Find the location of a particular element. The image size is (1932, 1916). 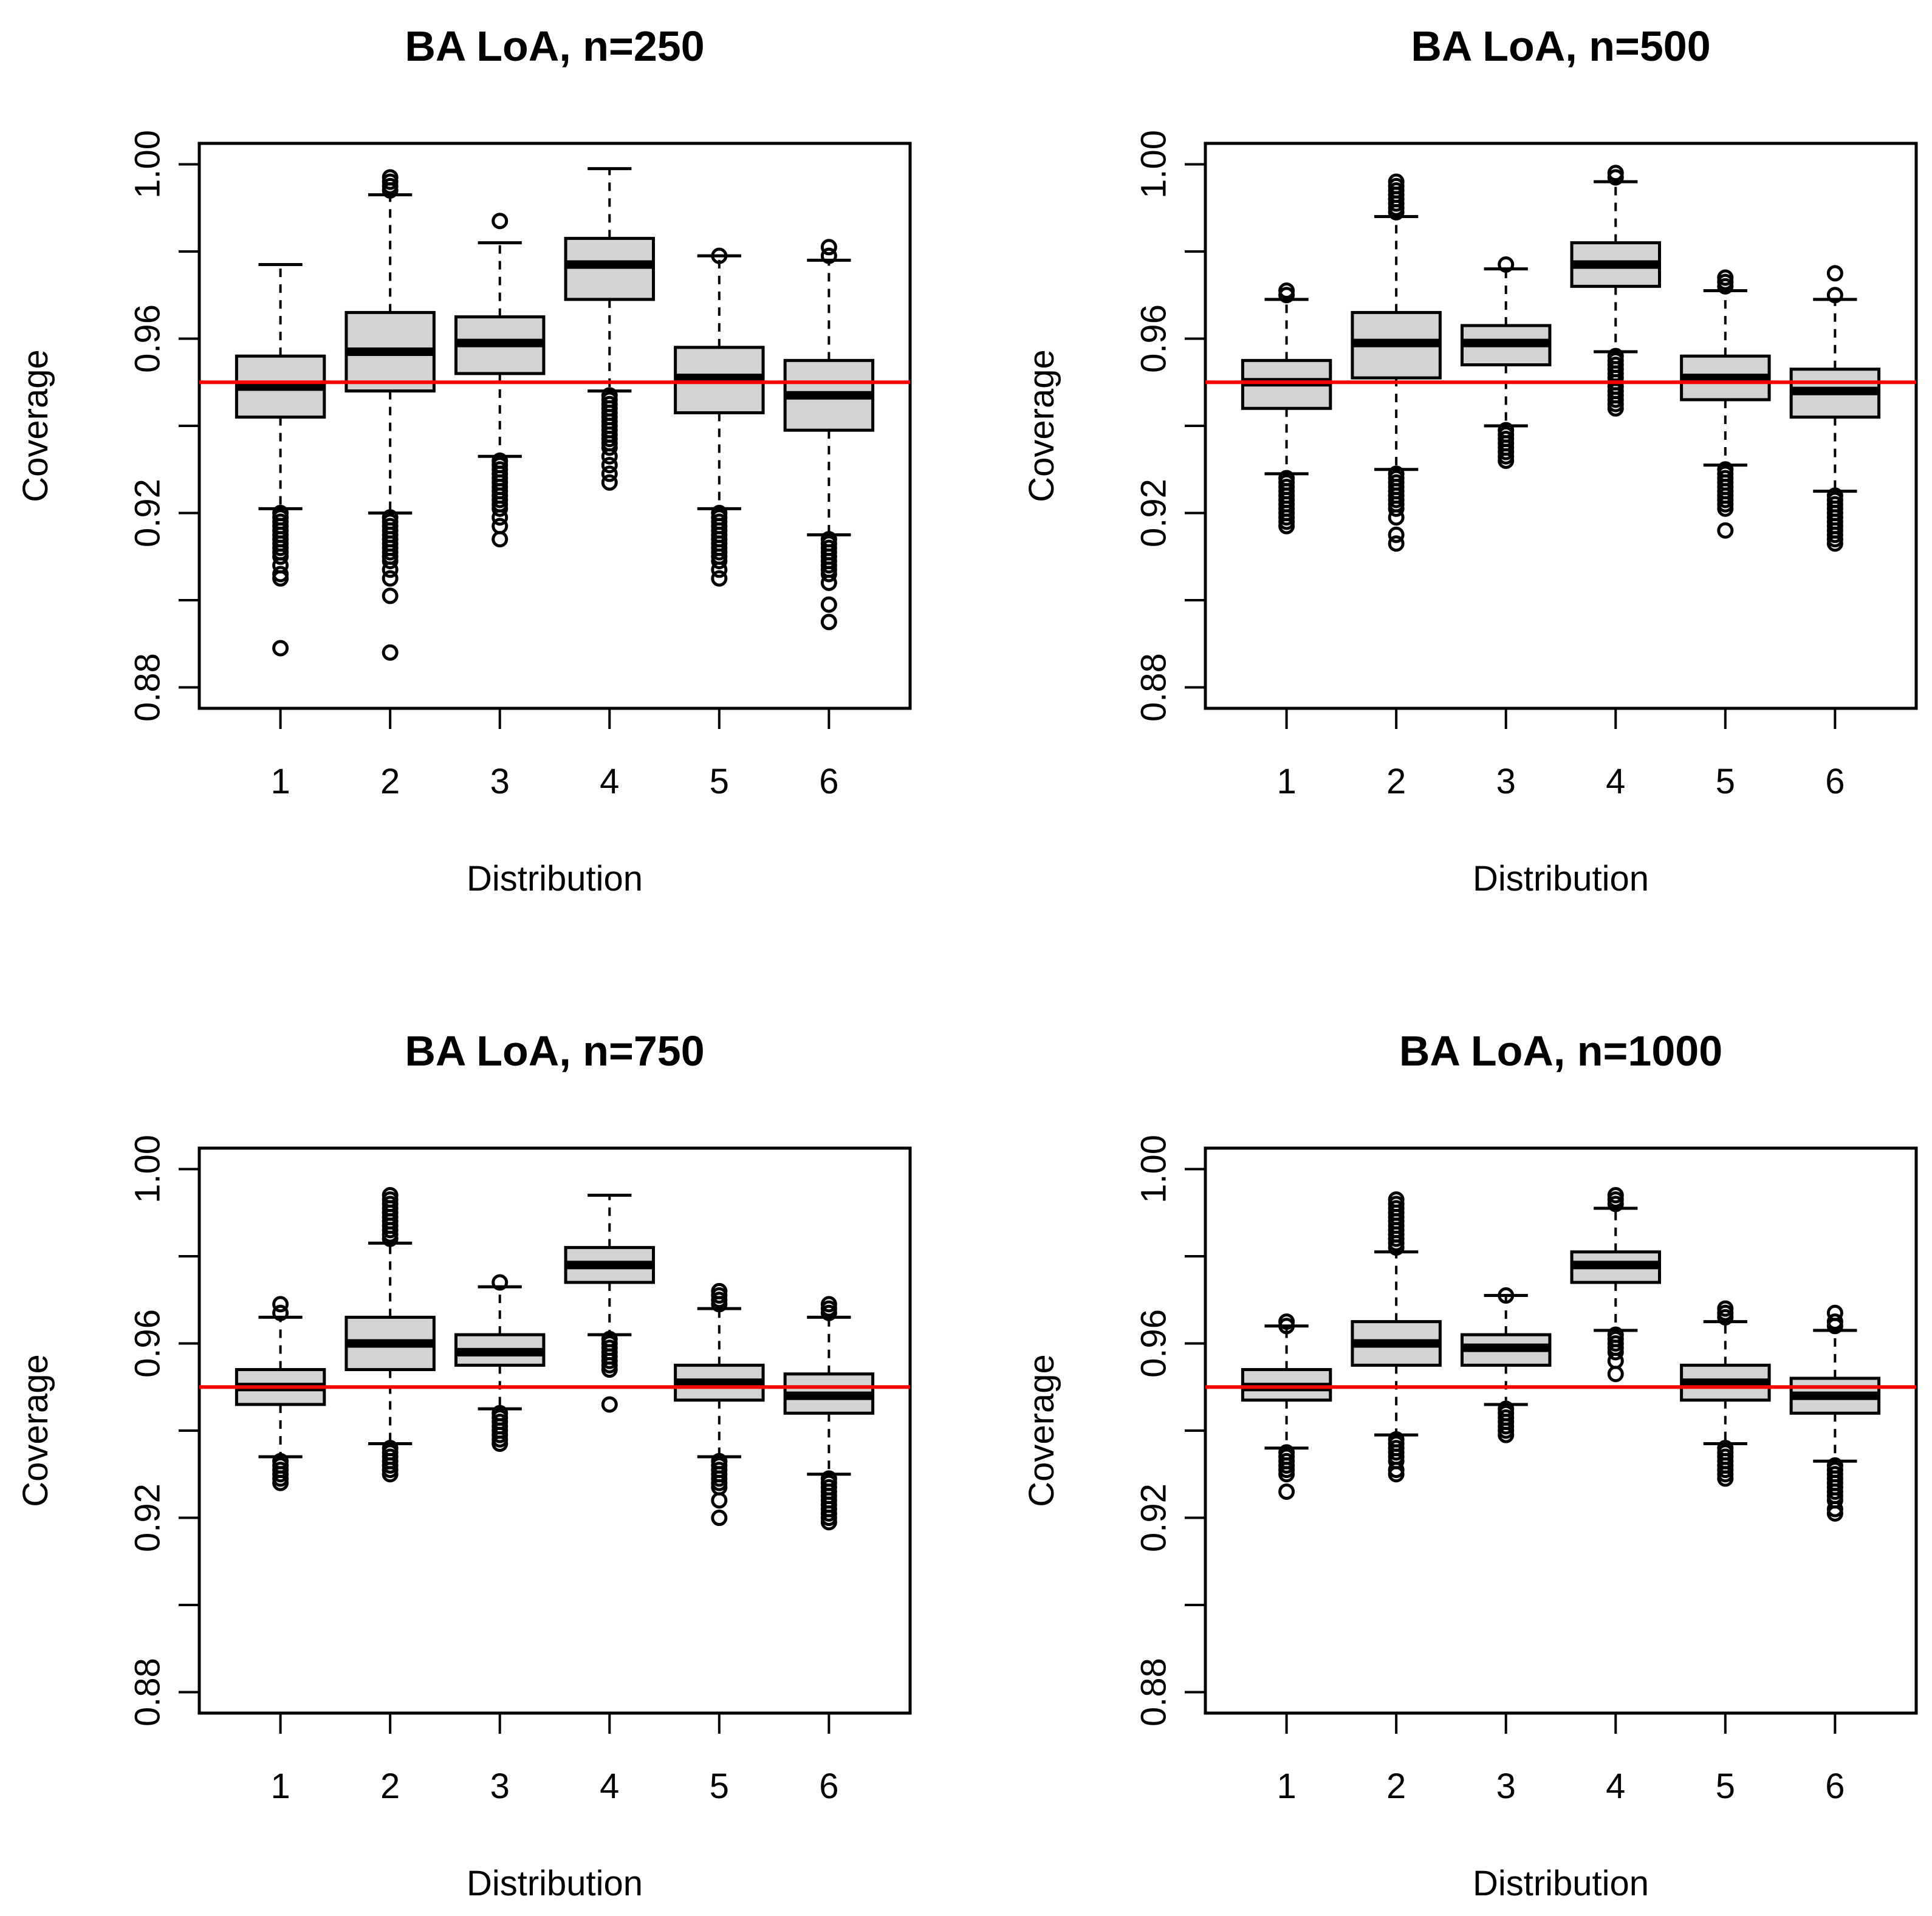

panel-title: BA LoA, n=500 is located at coordinates (1561, 46).